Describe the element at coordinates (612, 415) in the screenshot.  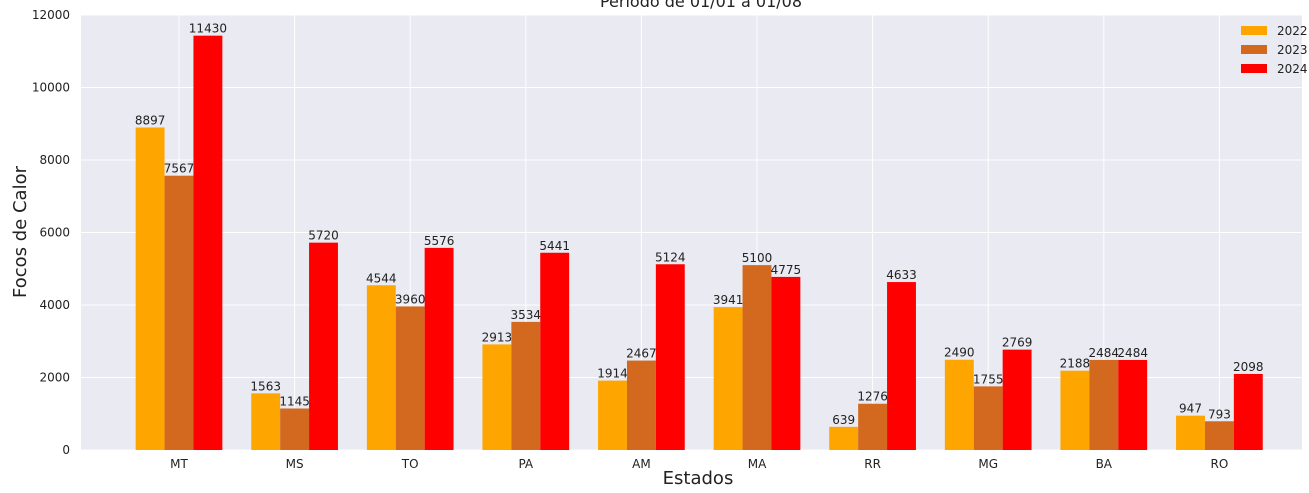
I see `bar-2022-AM` at that location.